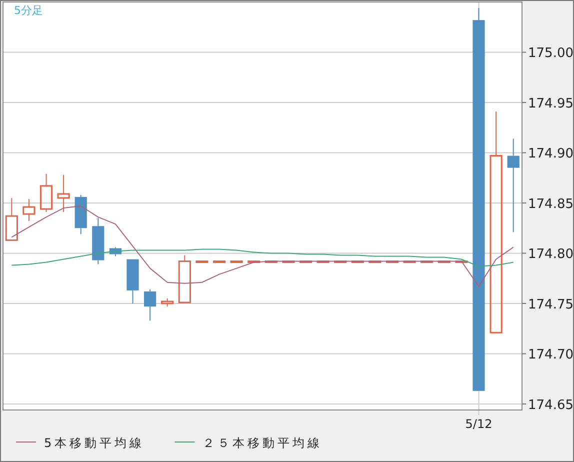 Image resolution: width=574 pixels, height=462 pixels. I want to click on y-tick-label: 174.65, so click(551, 405).